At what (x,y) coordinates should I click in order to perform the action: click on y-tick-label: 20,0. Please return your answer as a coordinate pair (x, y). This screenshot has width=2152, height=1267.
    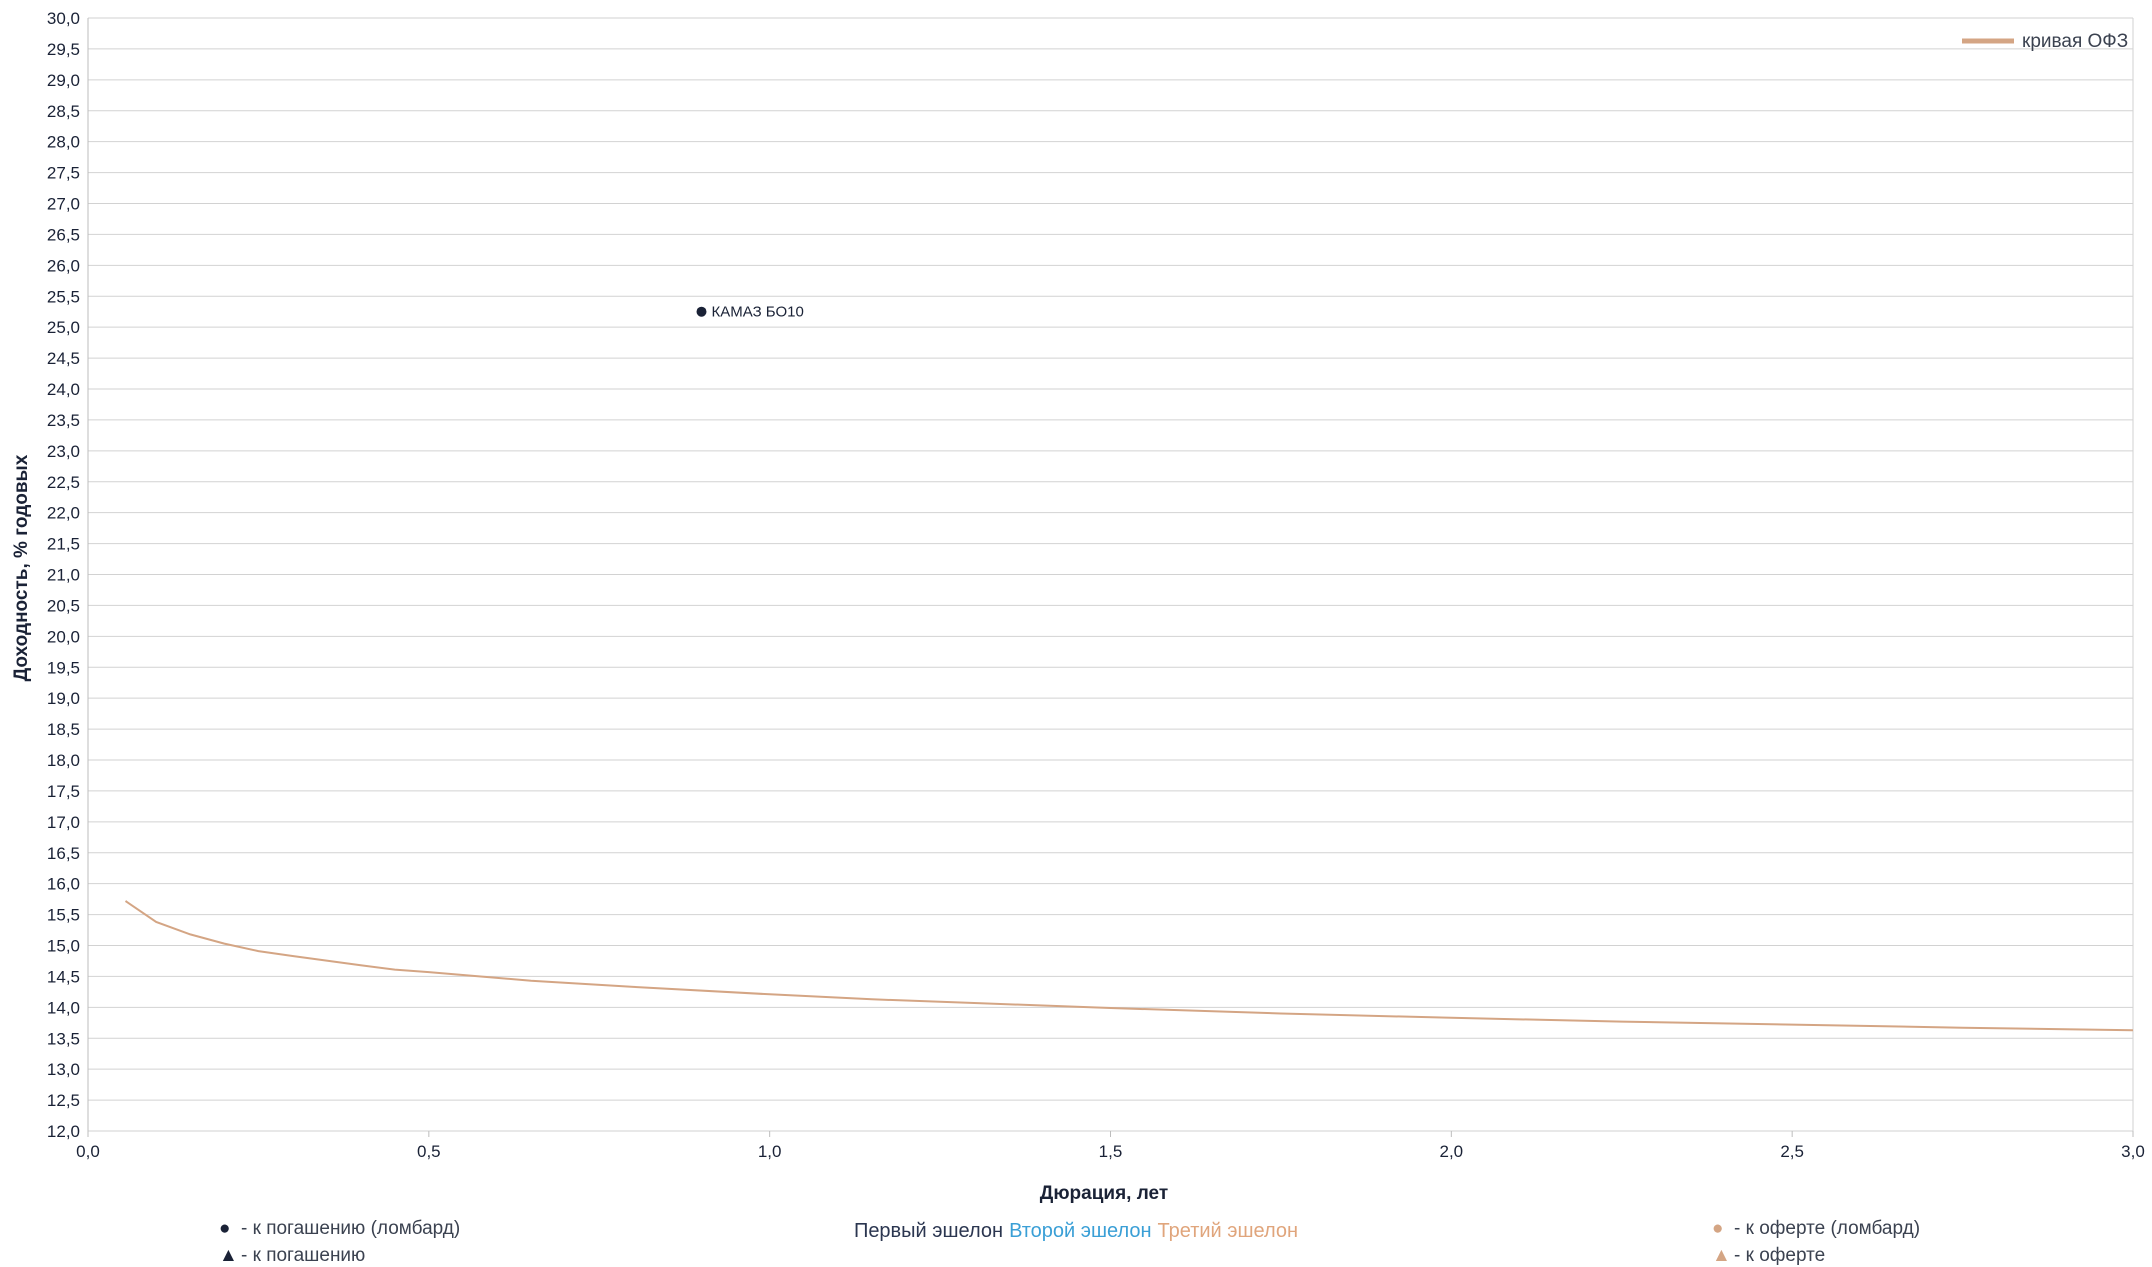
    Looking at the image, I should click on (63, 636).